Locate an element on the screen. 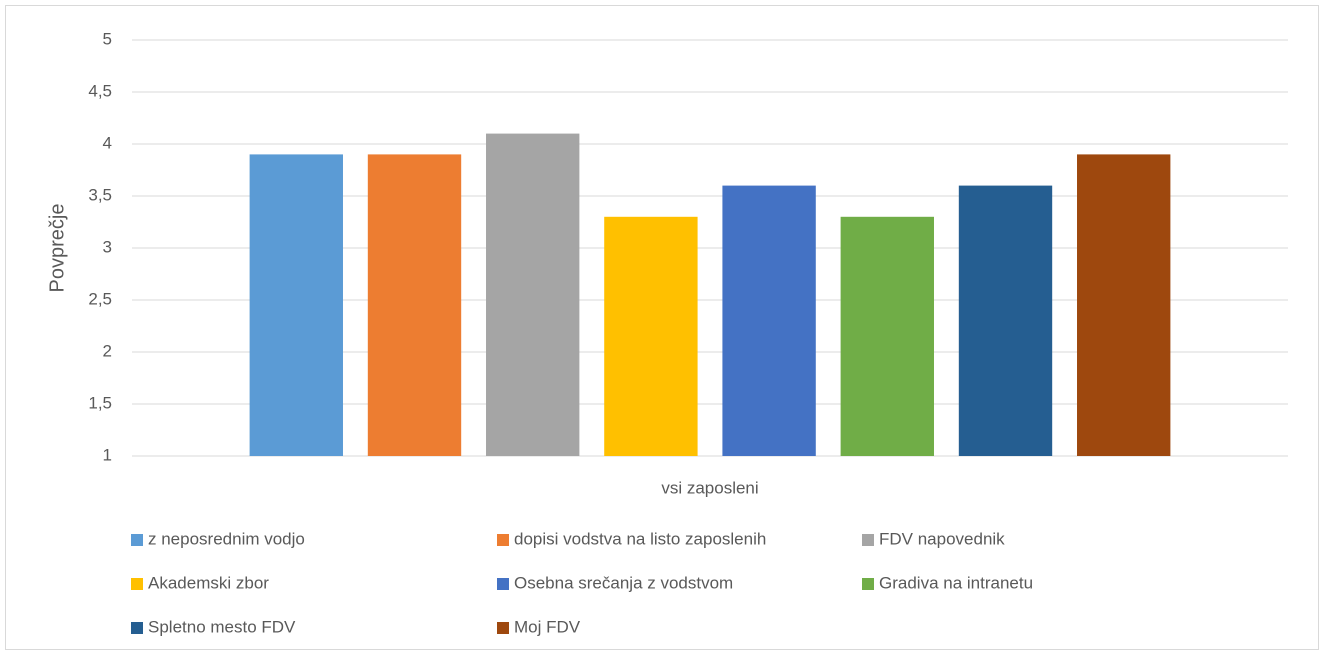 Image resolution: width=1325 pixels, height=655 pixels. y-tick-label: 2 is located at coordinates (107, 350).